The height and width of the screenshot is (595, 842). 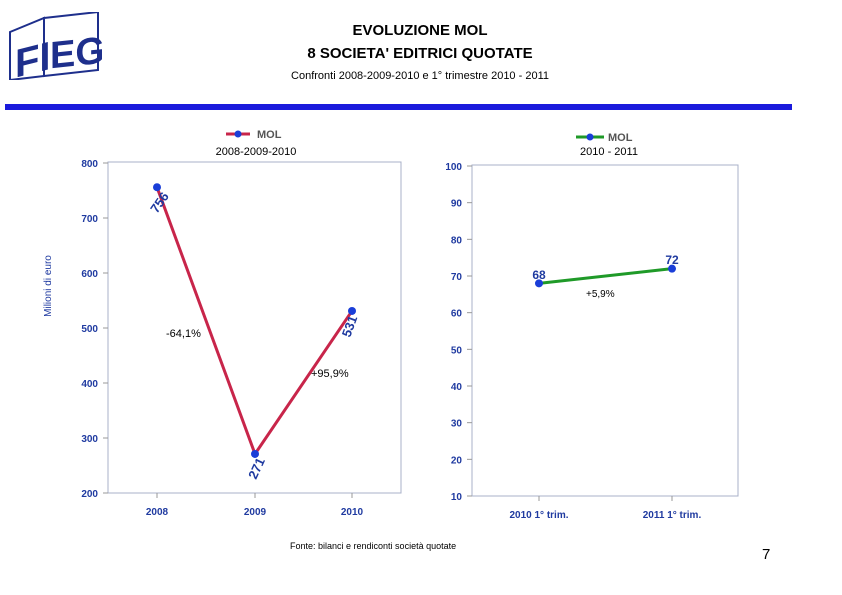 I want to click on data-label: 68, so click(x=539, y=275).